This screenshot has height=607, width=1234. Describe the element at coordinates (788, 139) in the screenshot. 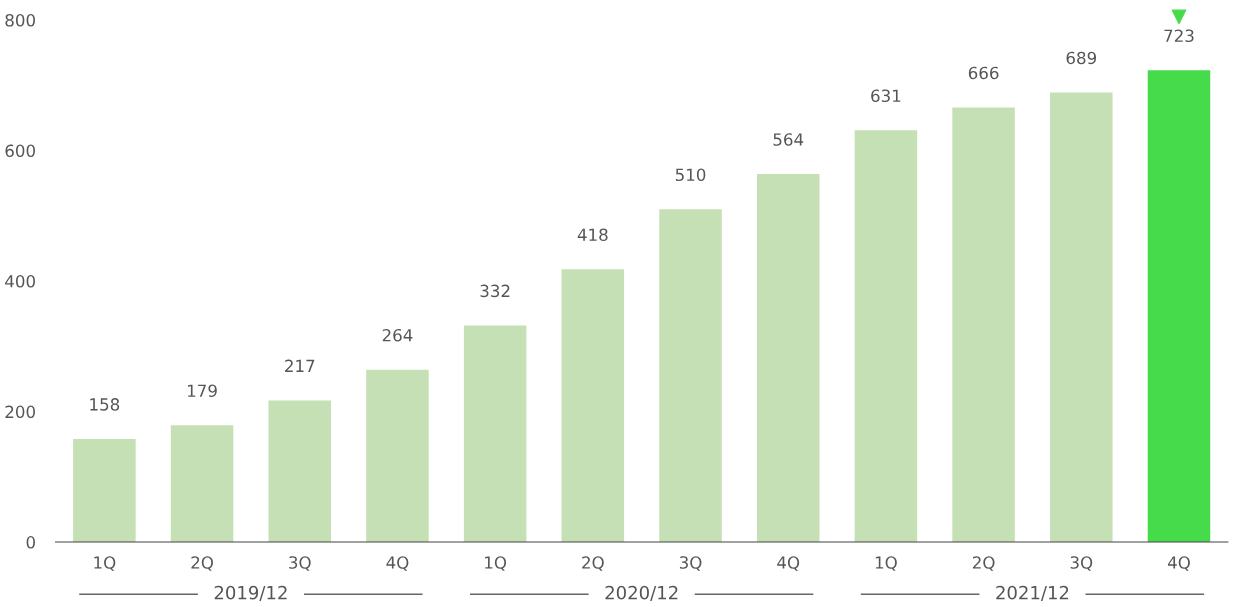

I see `data-label: 564` at that location.